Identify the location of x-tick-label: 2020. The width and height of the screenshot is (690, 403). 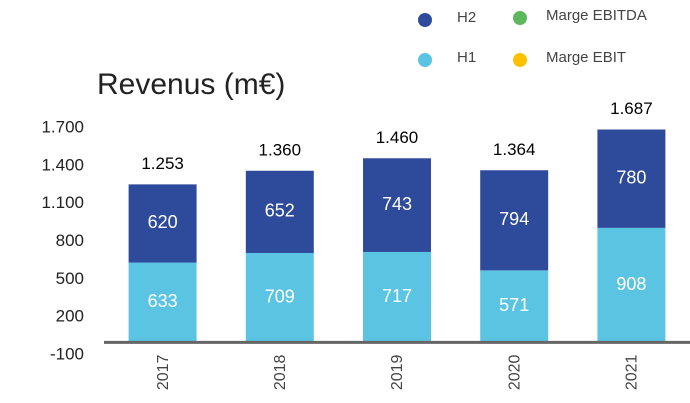
(514, 372).